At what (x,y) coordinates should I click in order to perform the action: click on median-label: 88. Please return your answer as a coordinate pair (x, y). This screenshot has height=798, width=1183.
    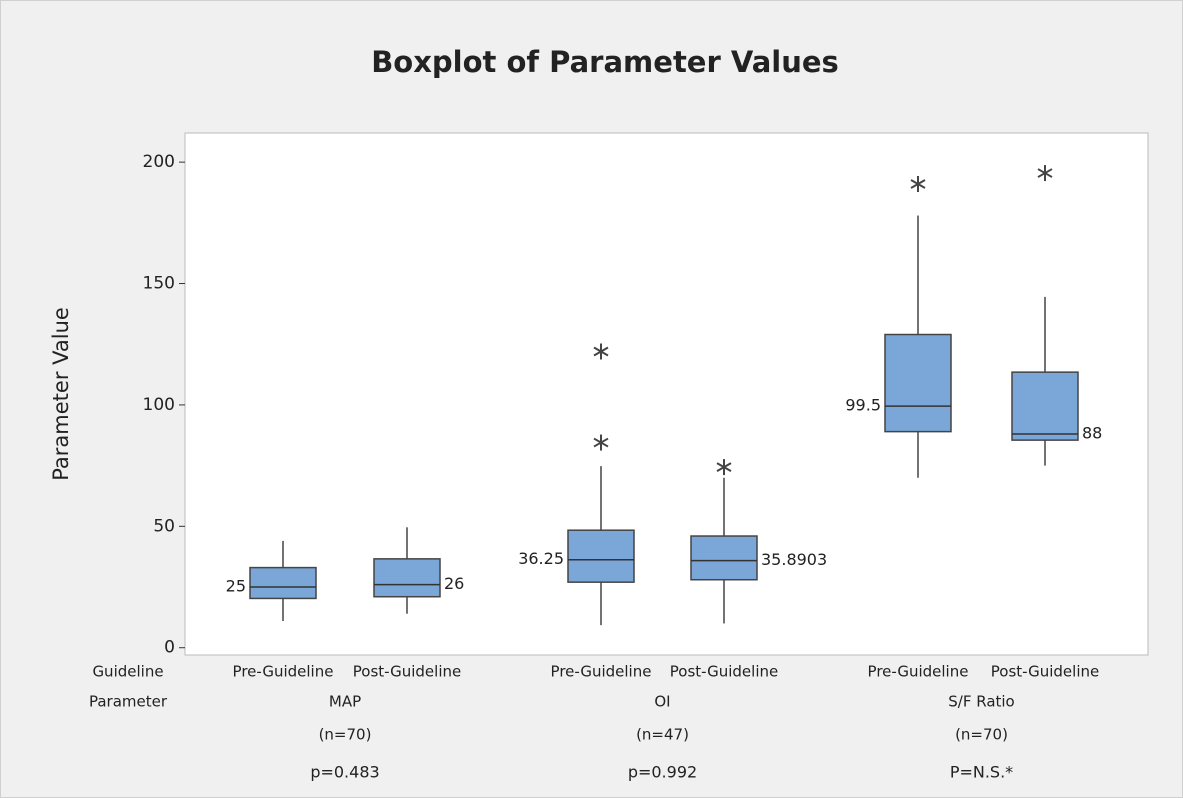
    Looking at the image, I should click on (1092, 433).